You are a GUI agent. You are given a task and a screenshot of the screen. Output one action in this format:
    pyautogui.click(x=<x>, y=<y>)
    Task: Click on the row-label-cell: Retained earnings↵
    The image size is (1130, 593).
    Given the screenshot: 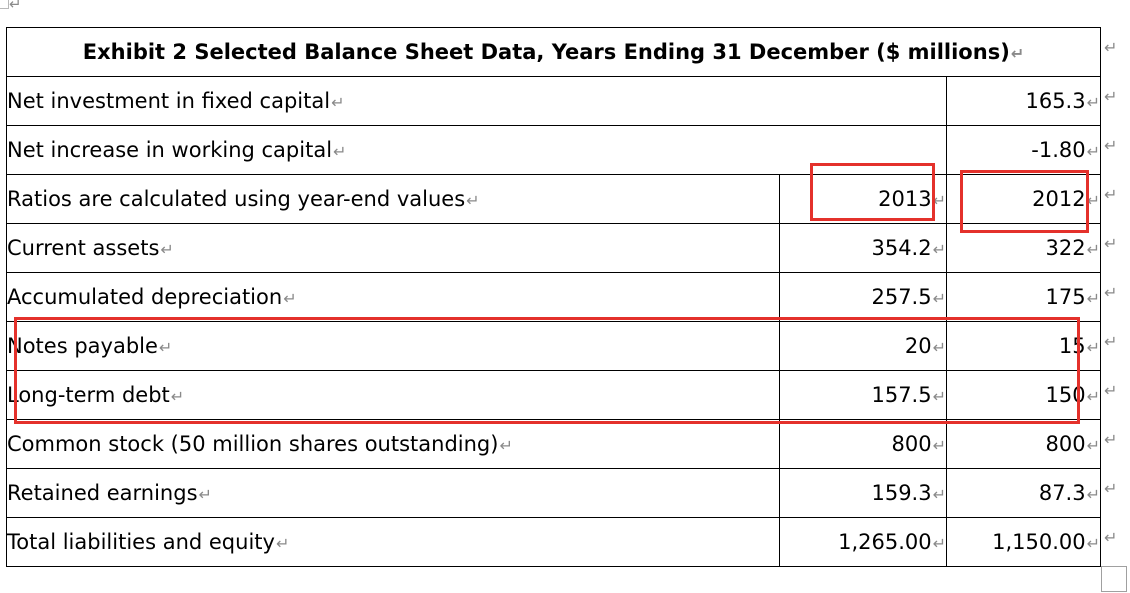 What is the action you would take?
    pyautogui.click(x=393, y=493)
    